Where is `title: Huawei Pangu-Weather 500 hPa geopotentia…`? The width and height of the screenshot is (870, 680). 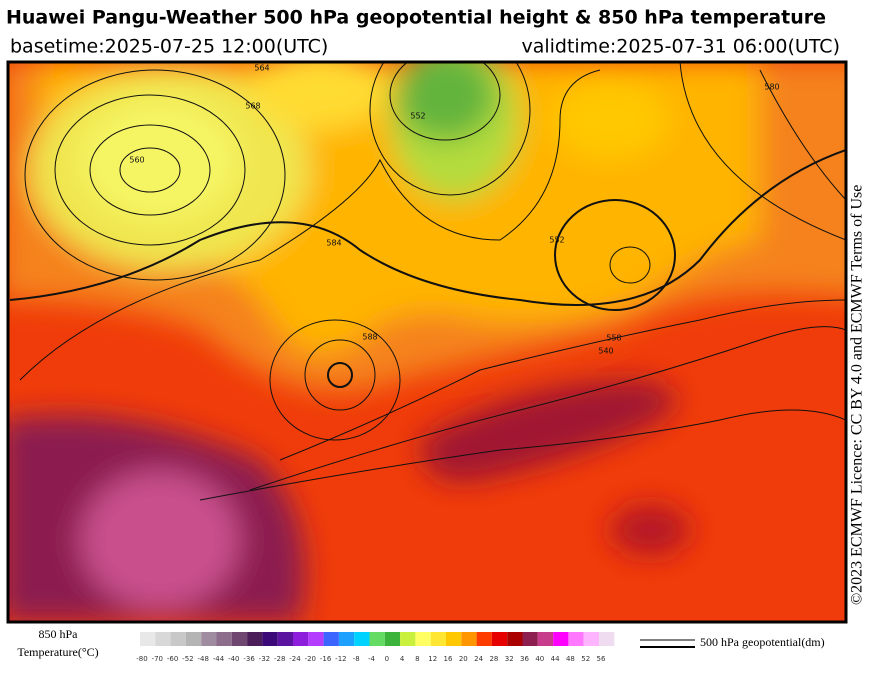 title: Huawei Pangu-Weather 500 hPa geopotentia… is located at coordinates (416, 18).